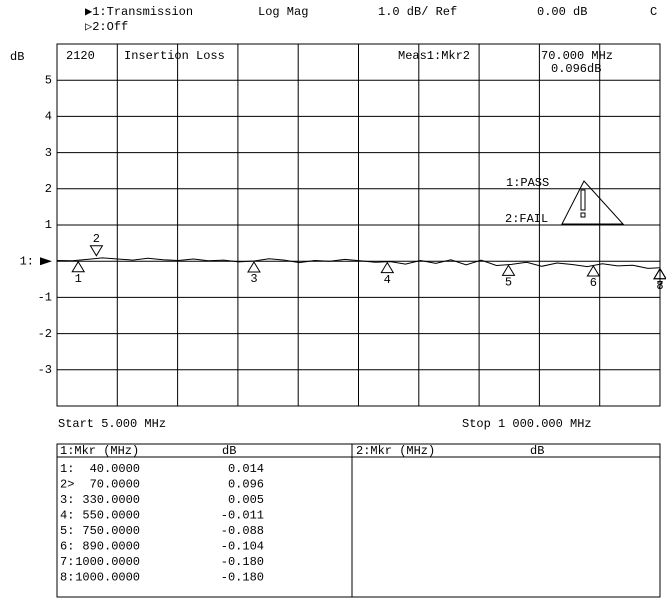  Describe the element at coordinates (67, 516) in the screenshot. I see `row-label: 4:` at that location.